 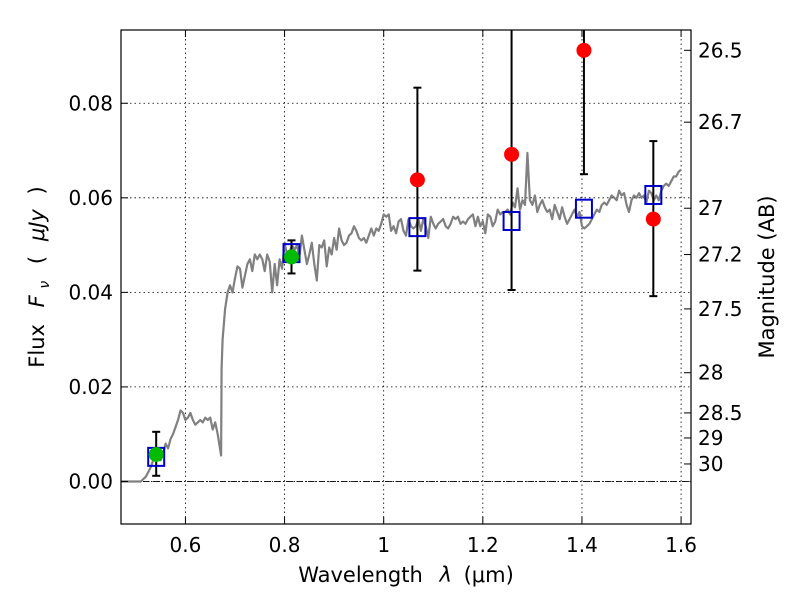 I want to click on right-tick-label-4: 27.5, so click(x=720, y=309).